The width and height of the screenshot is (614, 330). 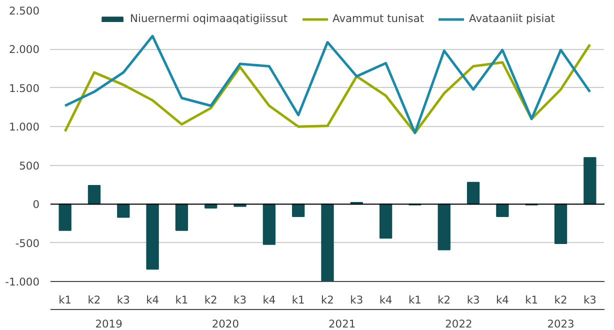 What do you see at coordinates (24, 11) in the screenshot?
I see `y-tick-label: 2.500` at bounding box center [24, 11].